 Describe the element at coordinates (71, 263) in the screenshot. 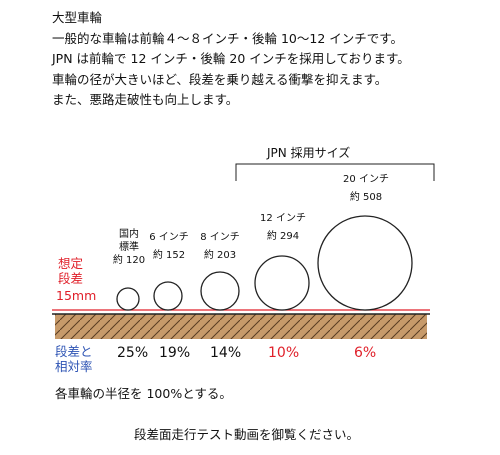

I see `step-label-line-1: 想定` at that location.